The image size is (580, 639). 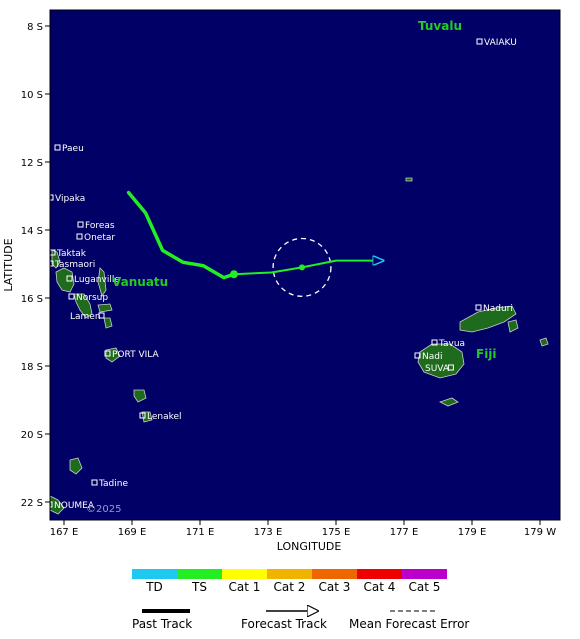 What do you see at coordinates (74, 506) in the screenshot?
I see `place-label: NOUMEA` at bounding box center [74, 506].